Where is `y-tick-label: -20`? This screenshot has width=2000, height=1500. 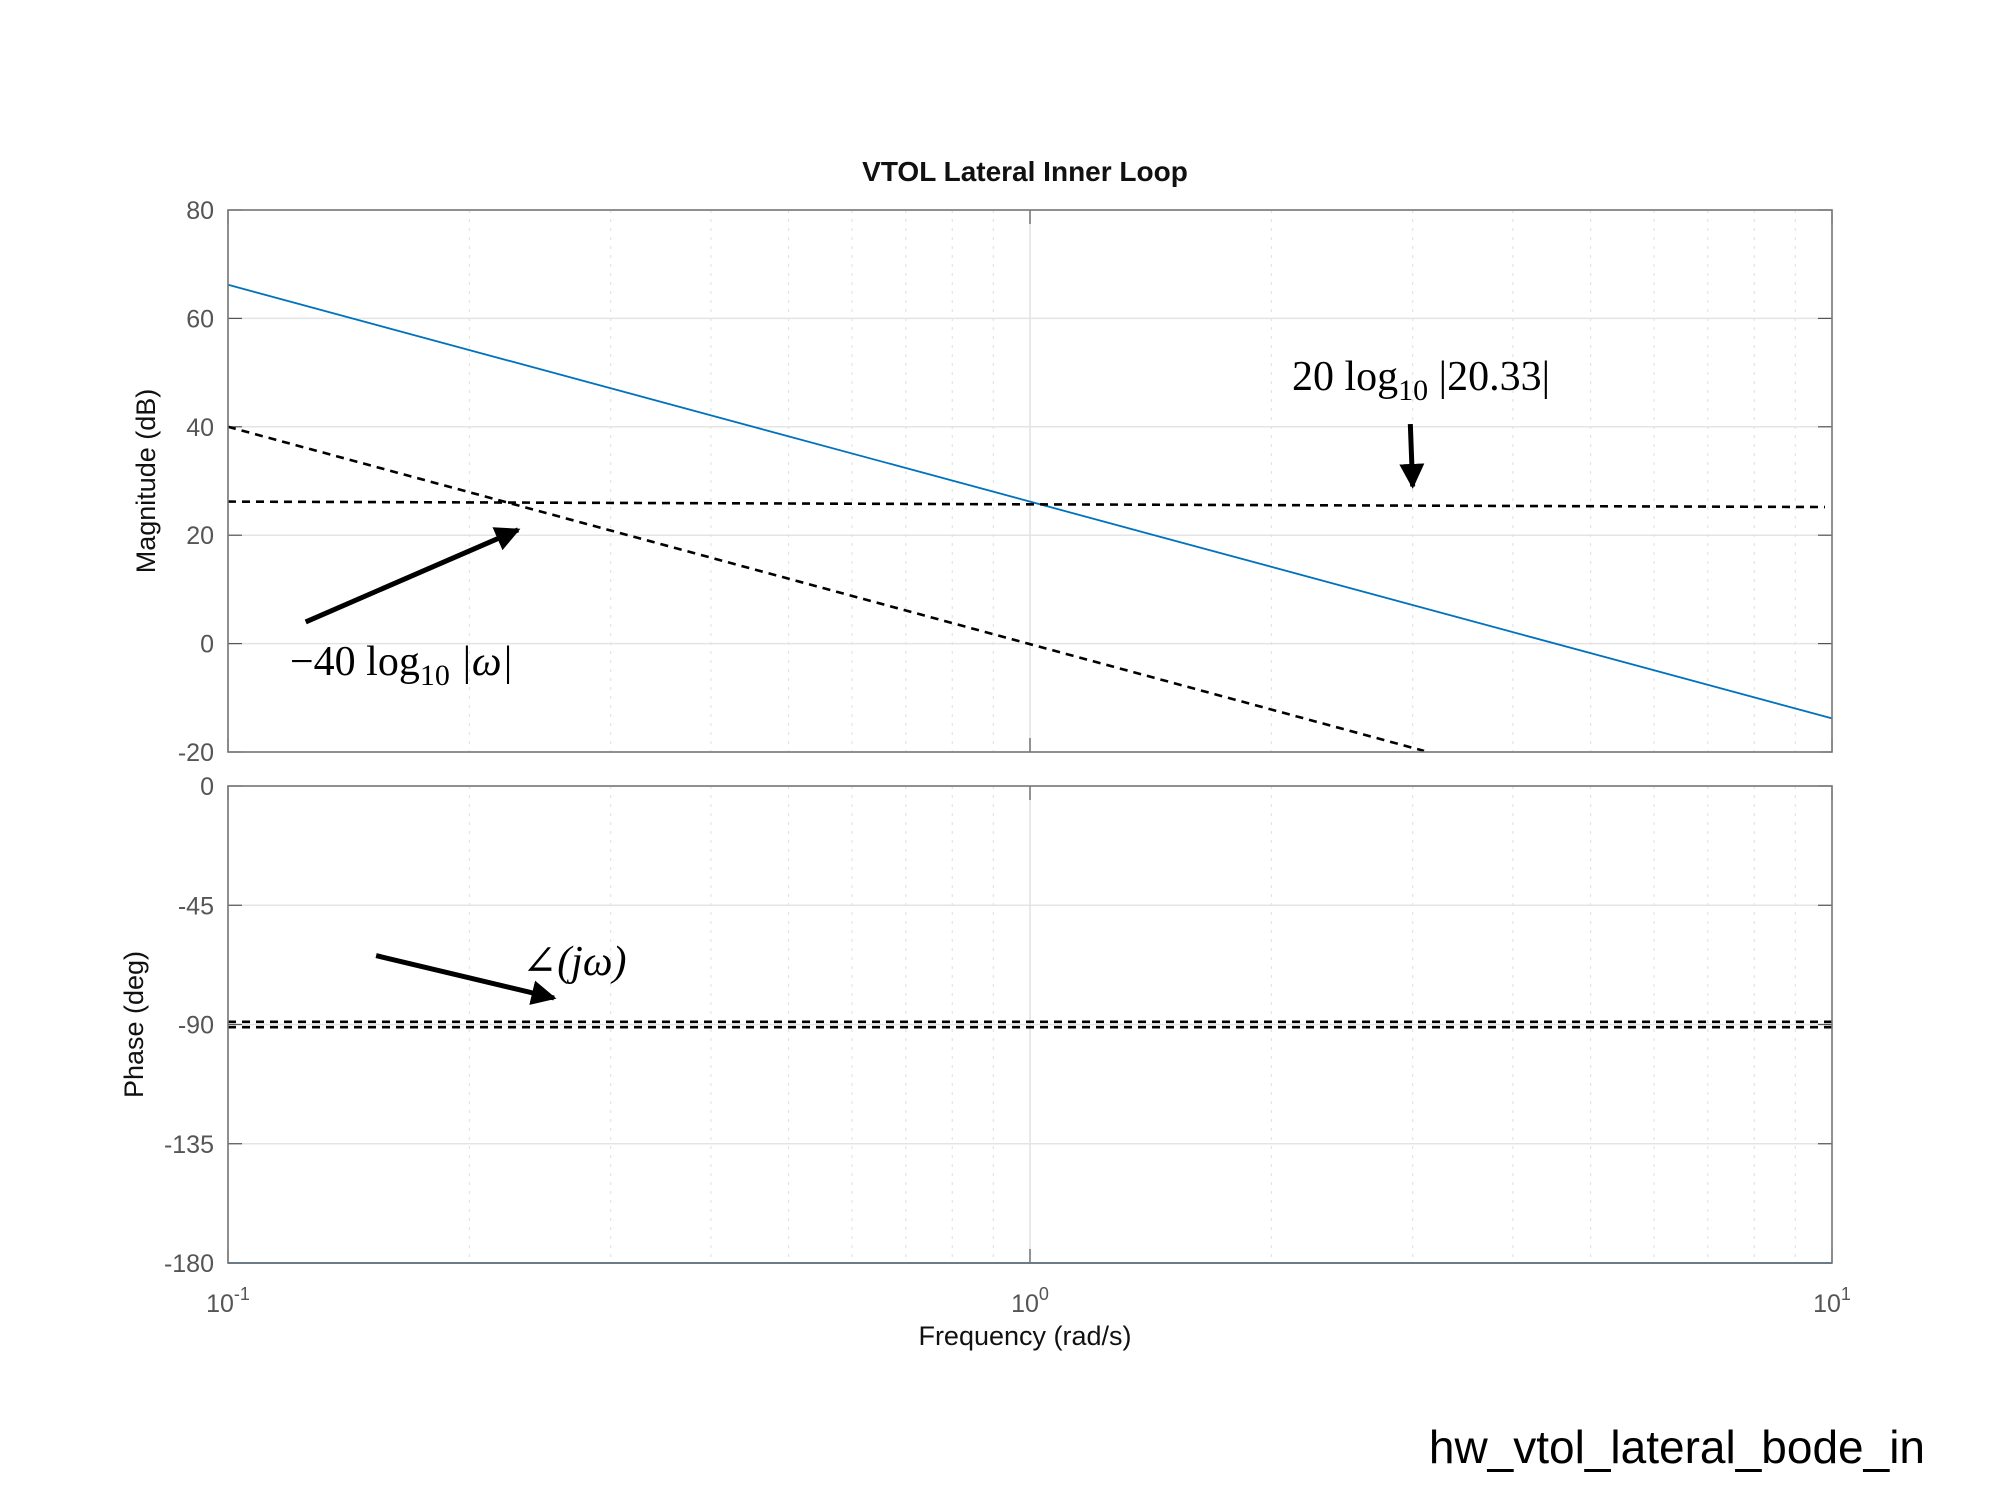
y-tick-label: -20 is located at coordinates (196, 753).